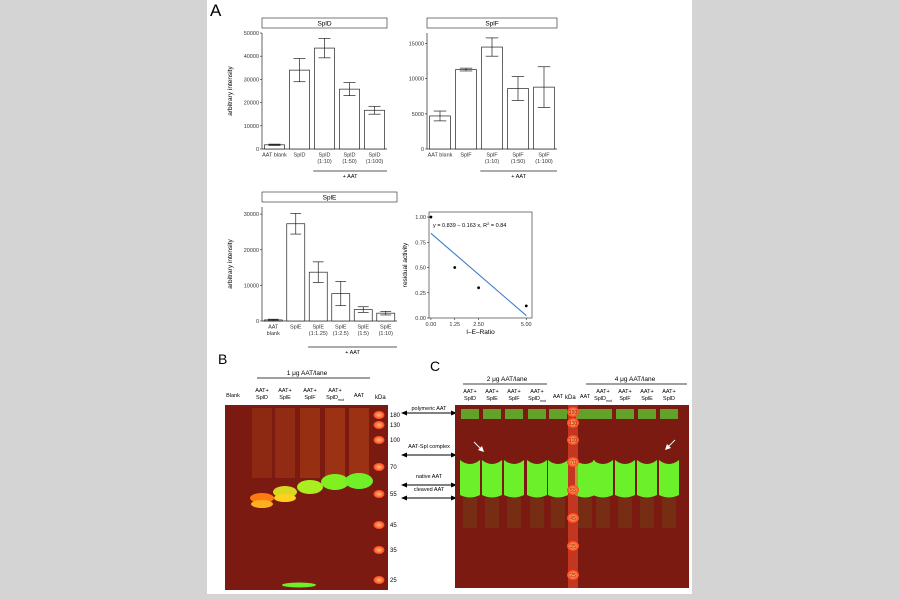  What do you see at coordinates (349, 162) in the screenshot?
I see `spld-category-label: (1:50)` at bounding box center [349, 162].